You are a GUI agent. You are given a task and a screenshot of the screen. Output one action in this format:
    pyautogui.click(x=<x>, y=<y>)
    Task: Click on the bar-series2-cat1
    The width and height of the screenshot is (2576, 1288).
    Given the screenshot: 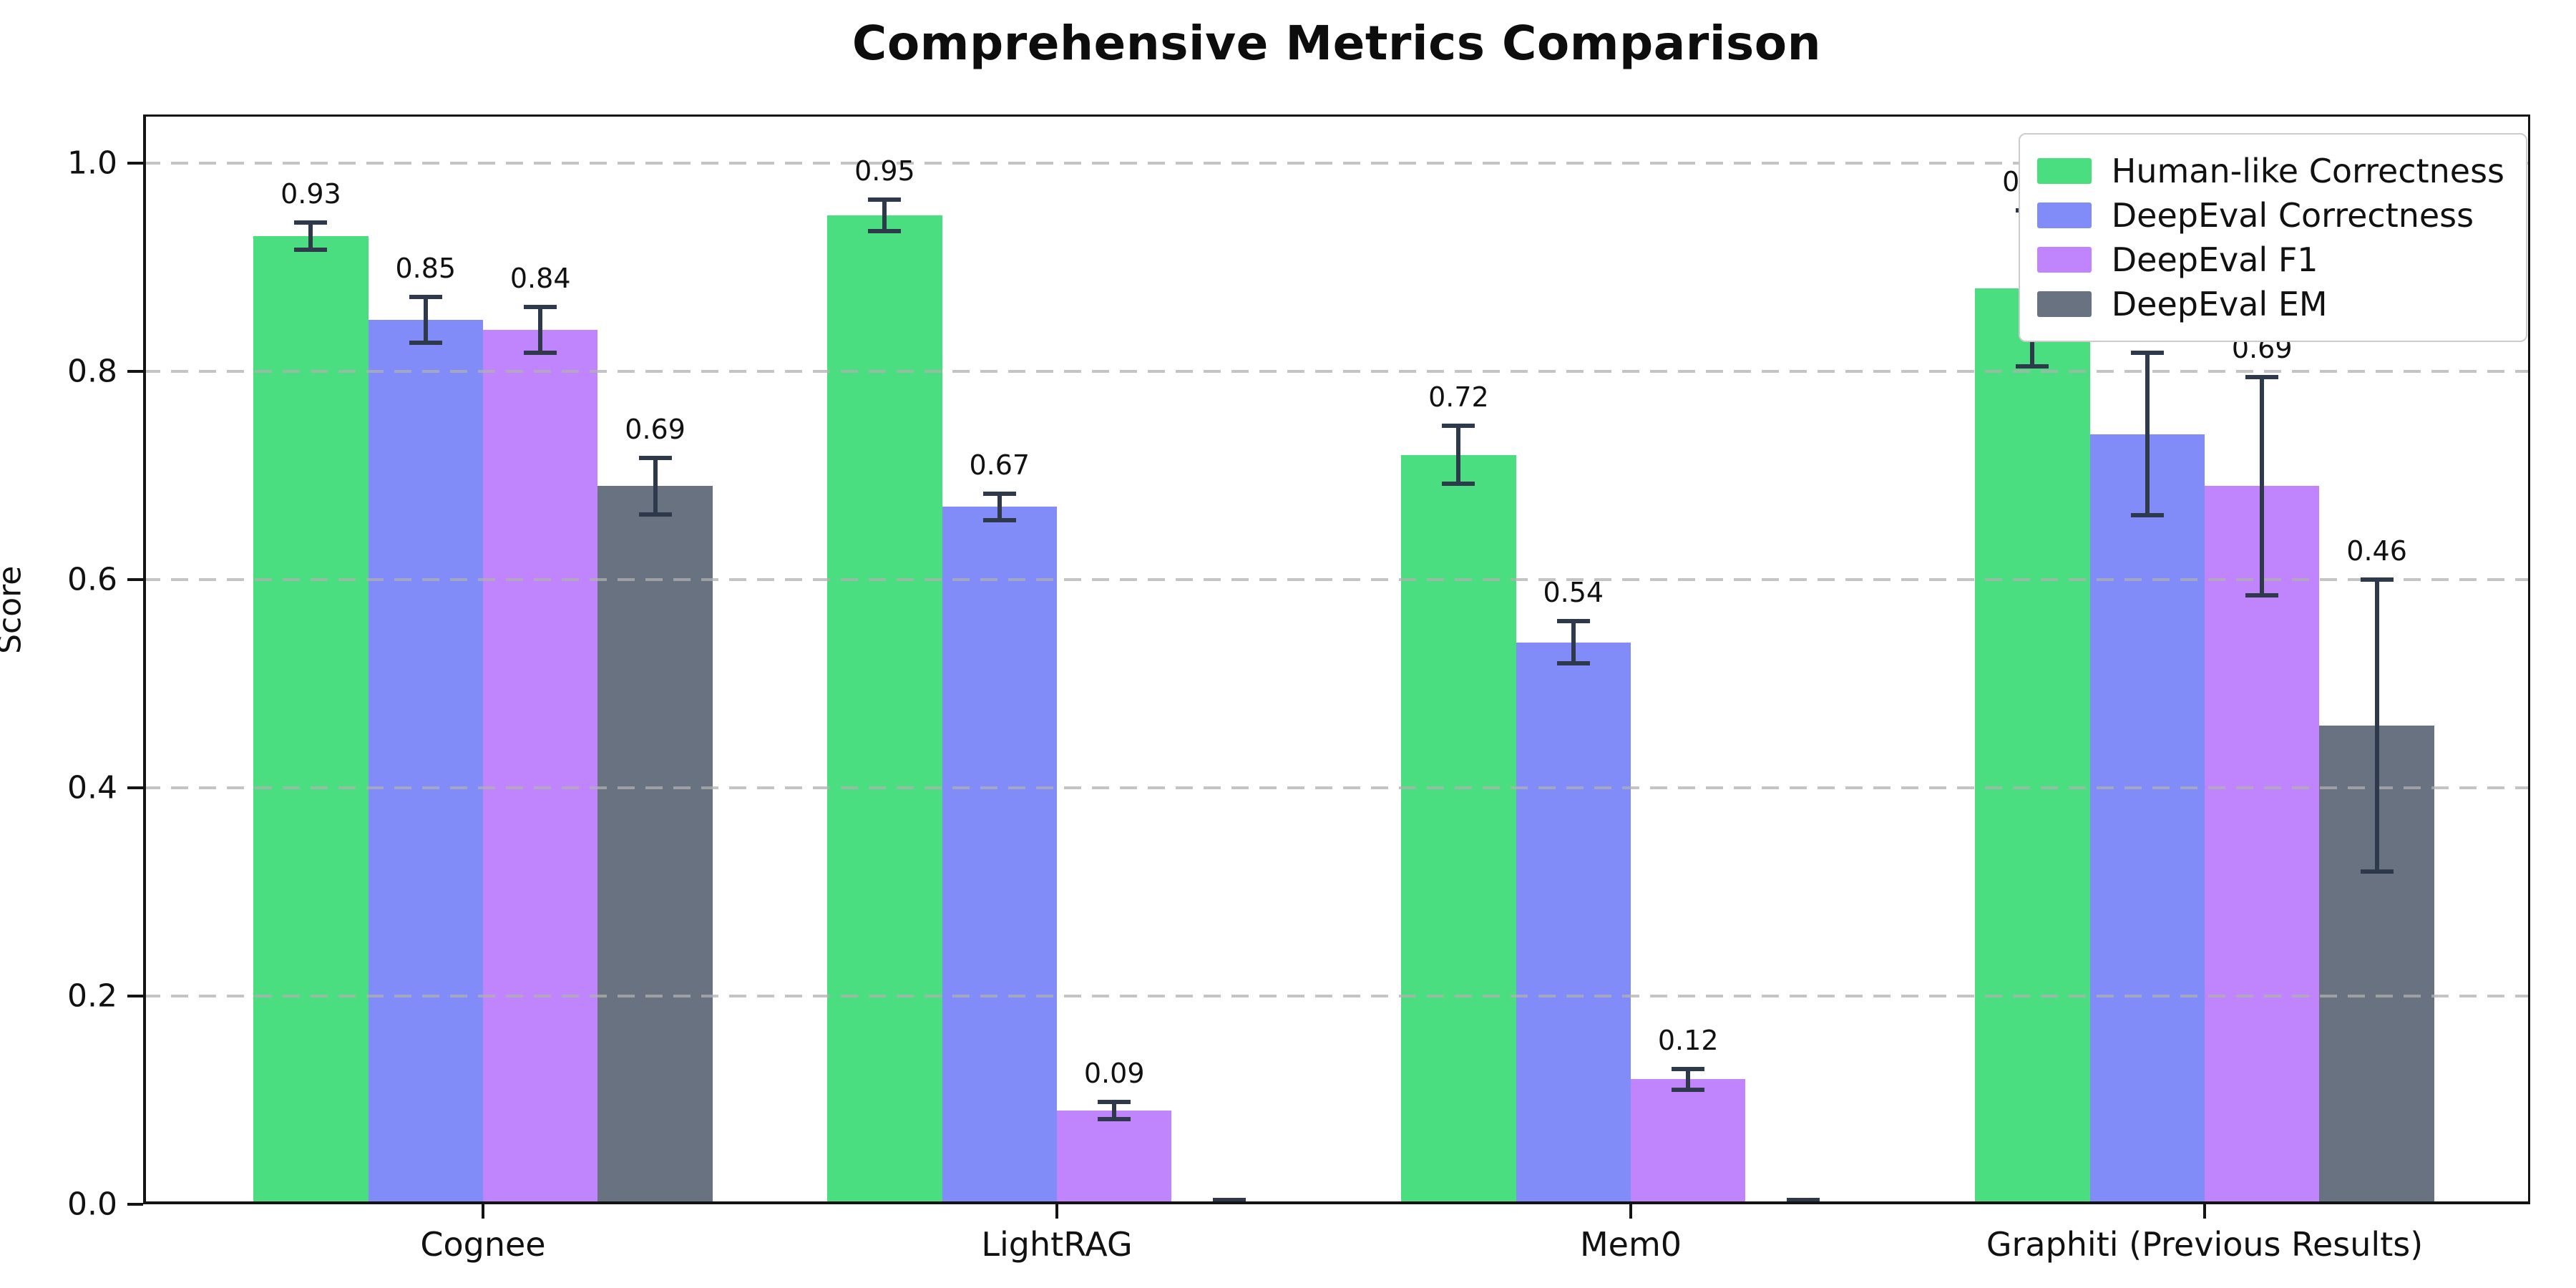 What is the action you would take?
    pyautogui.click(x=425, y=761)
    